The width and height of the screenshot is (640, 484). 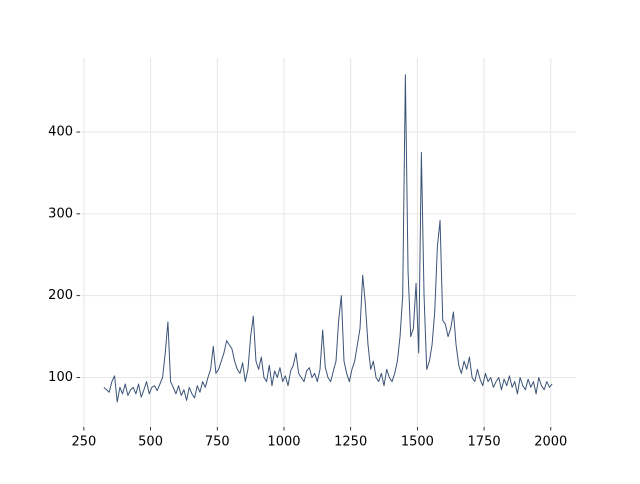 What do you see at coordinates (350, 442) in the screenshot?
I see `x-tick-label: 1250` at bounding box center [350, 442].